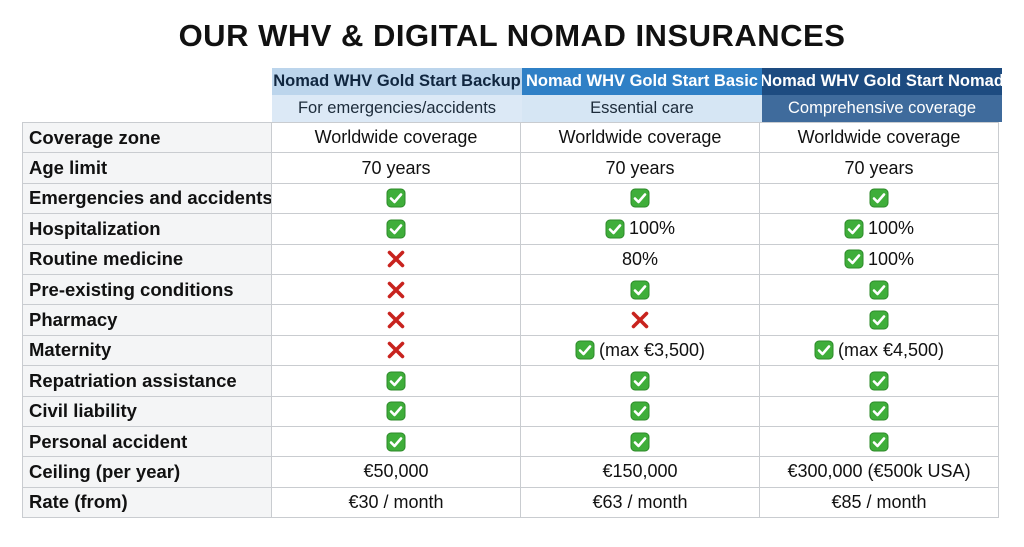  What do you see at coordinates (882, 81) in the screenshot?
I see `plan-name: Nomad WHV Gold Start Nomad` at bounding box center [882, 81].